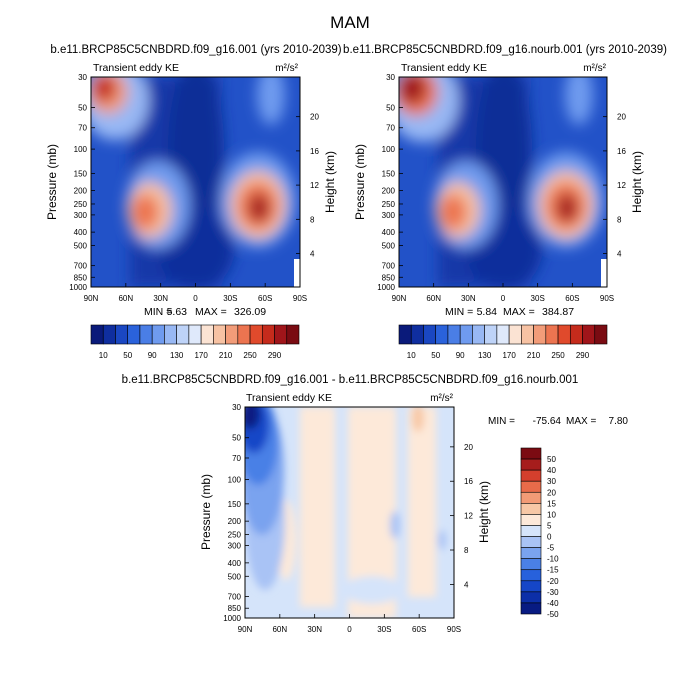 Image resolution: width=700 pixels, height=700 pixels. Describe the element at coordinates (466, 550) in the screenshot. I see `panel-3-ytick-right-label: 8` at that location.